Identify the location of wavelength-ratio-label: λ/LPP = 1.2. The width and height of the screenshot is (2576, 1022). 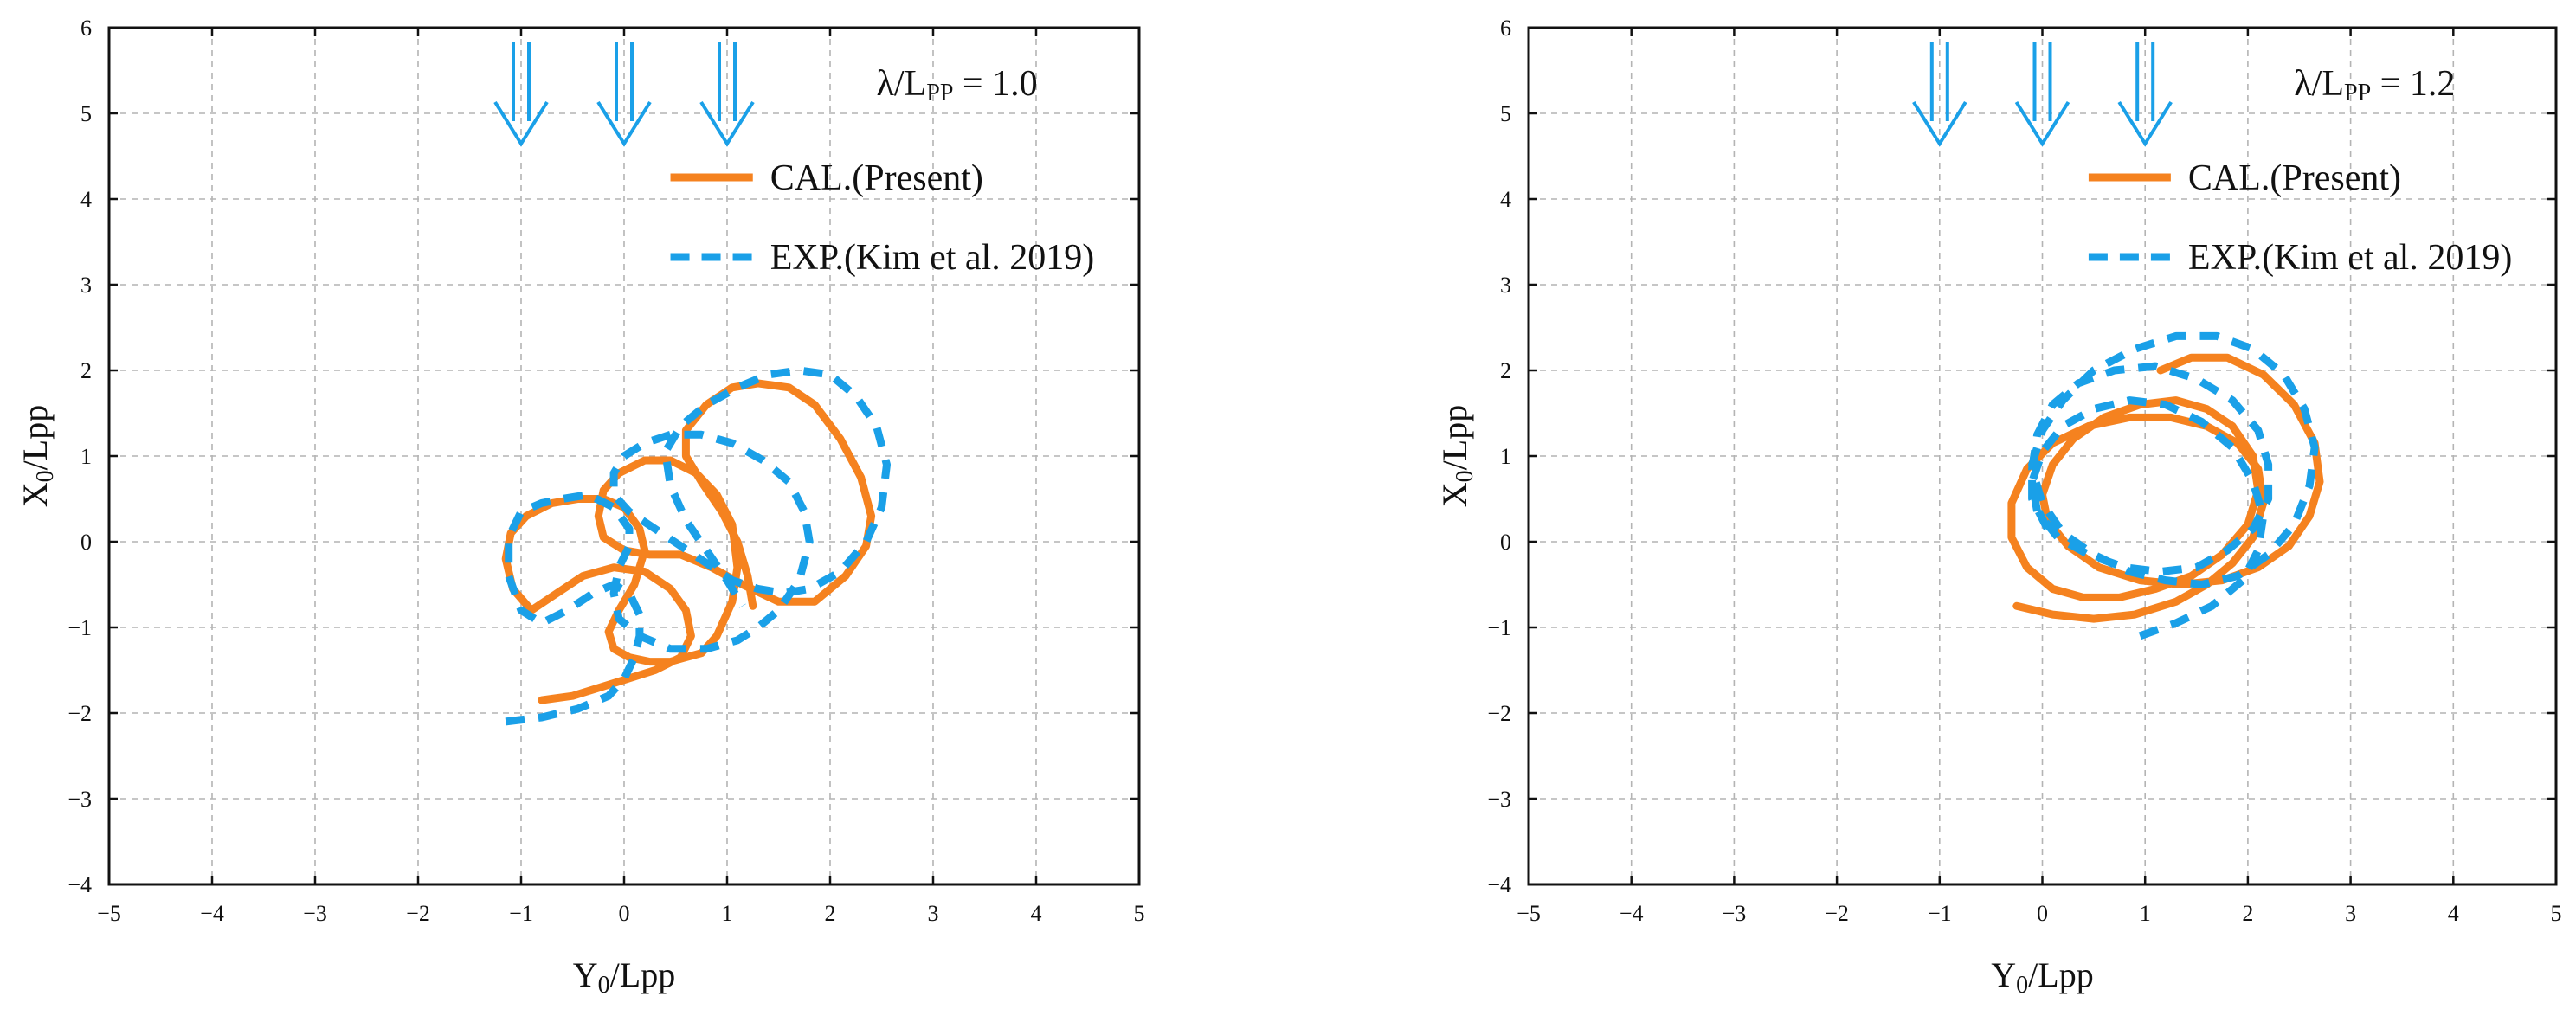
(2374, 85).